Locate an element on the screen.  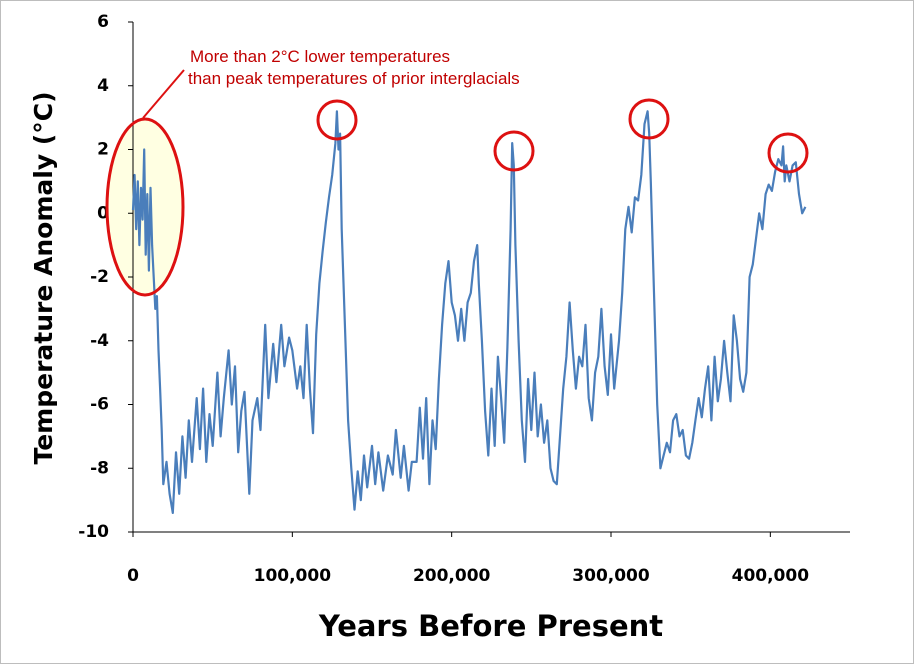
y-tick-label: 2 is located at coordinates (103, 150).